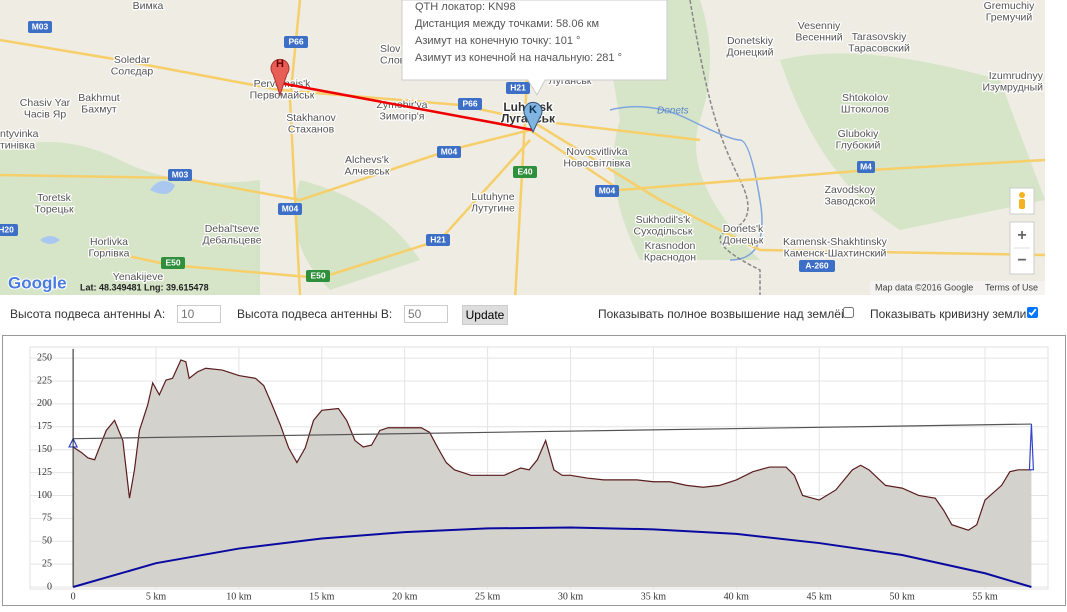 The height and width of the screenshot is (612, 1067). Describe the element at coordinates (180, 174) in the screenshot. I see `road-label: M03` at that location.